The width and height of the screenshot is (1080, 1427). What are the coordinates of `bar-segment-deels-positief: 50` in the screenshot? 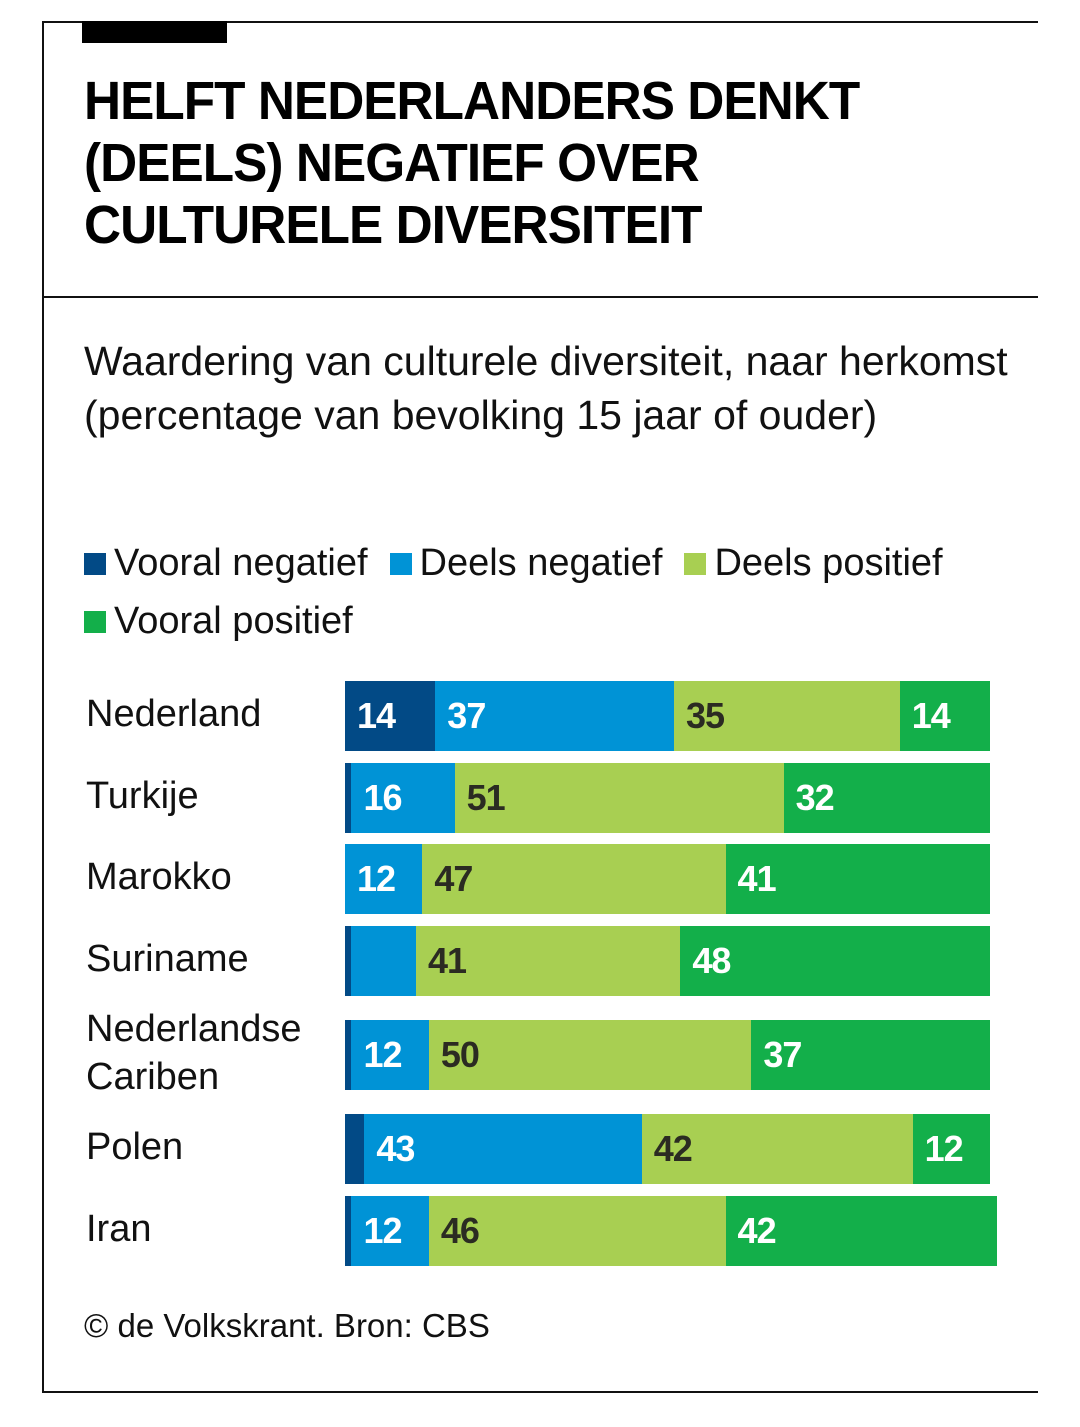 It's located at (590, 1055).